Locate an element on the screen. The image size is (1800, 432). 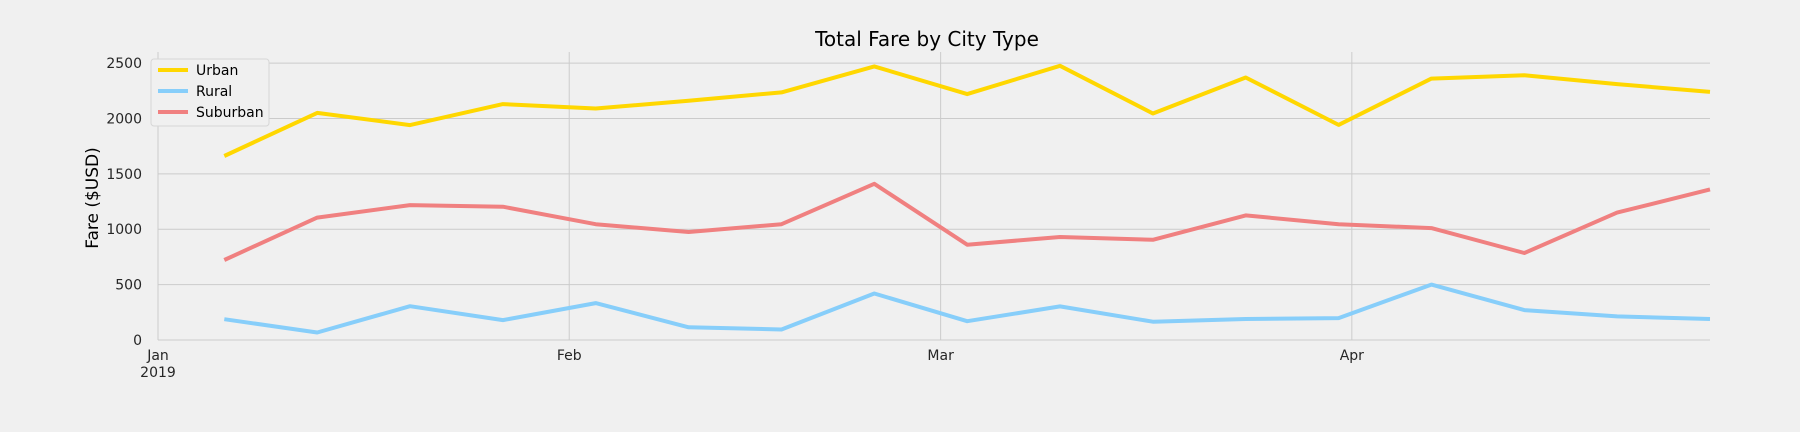
legend-box is located at coordinates (210, 92).